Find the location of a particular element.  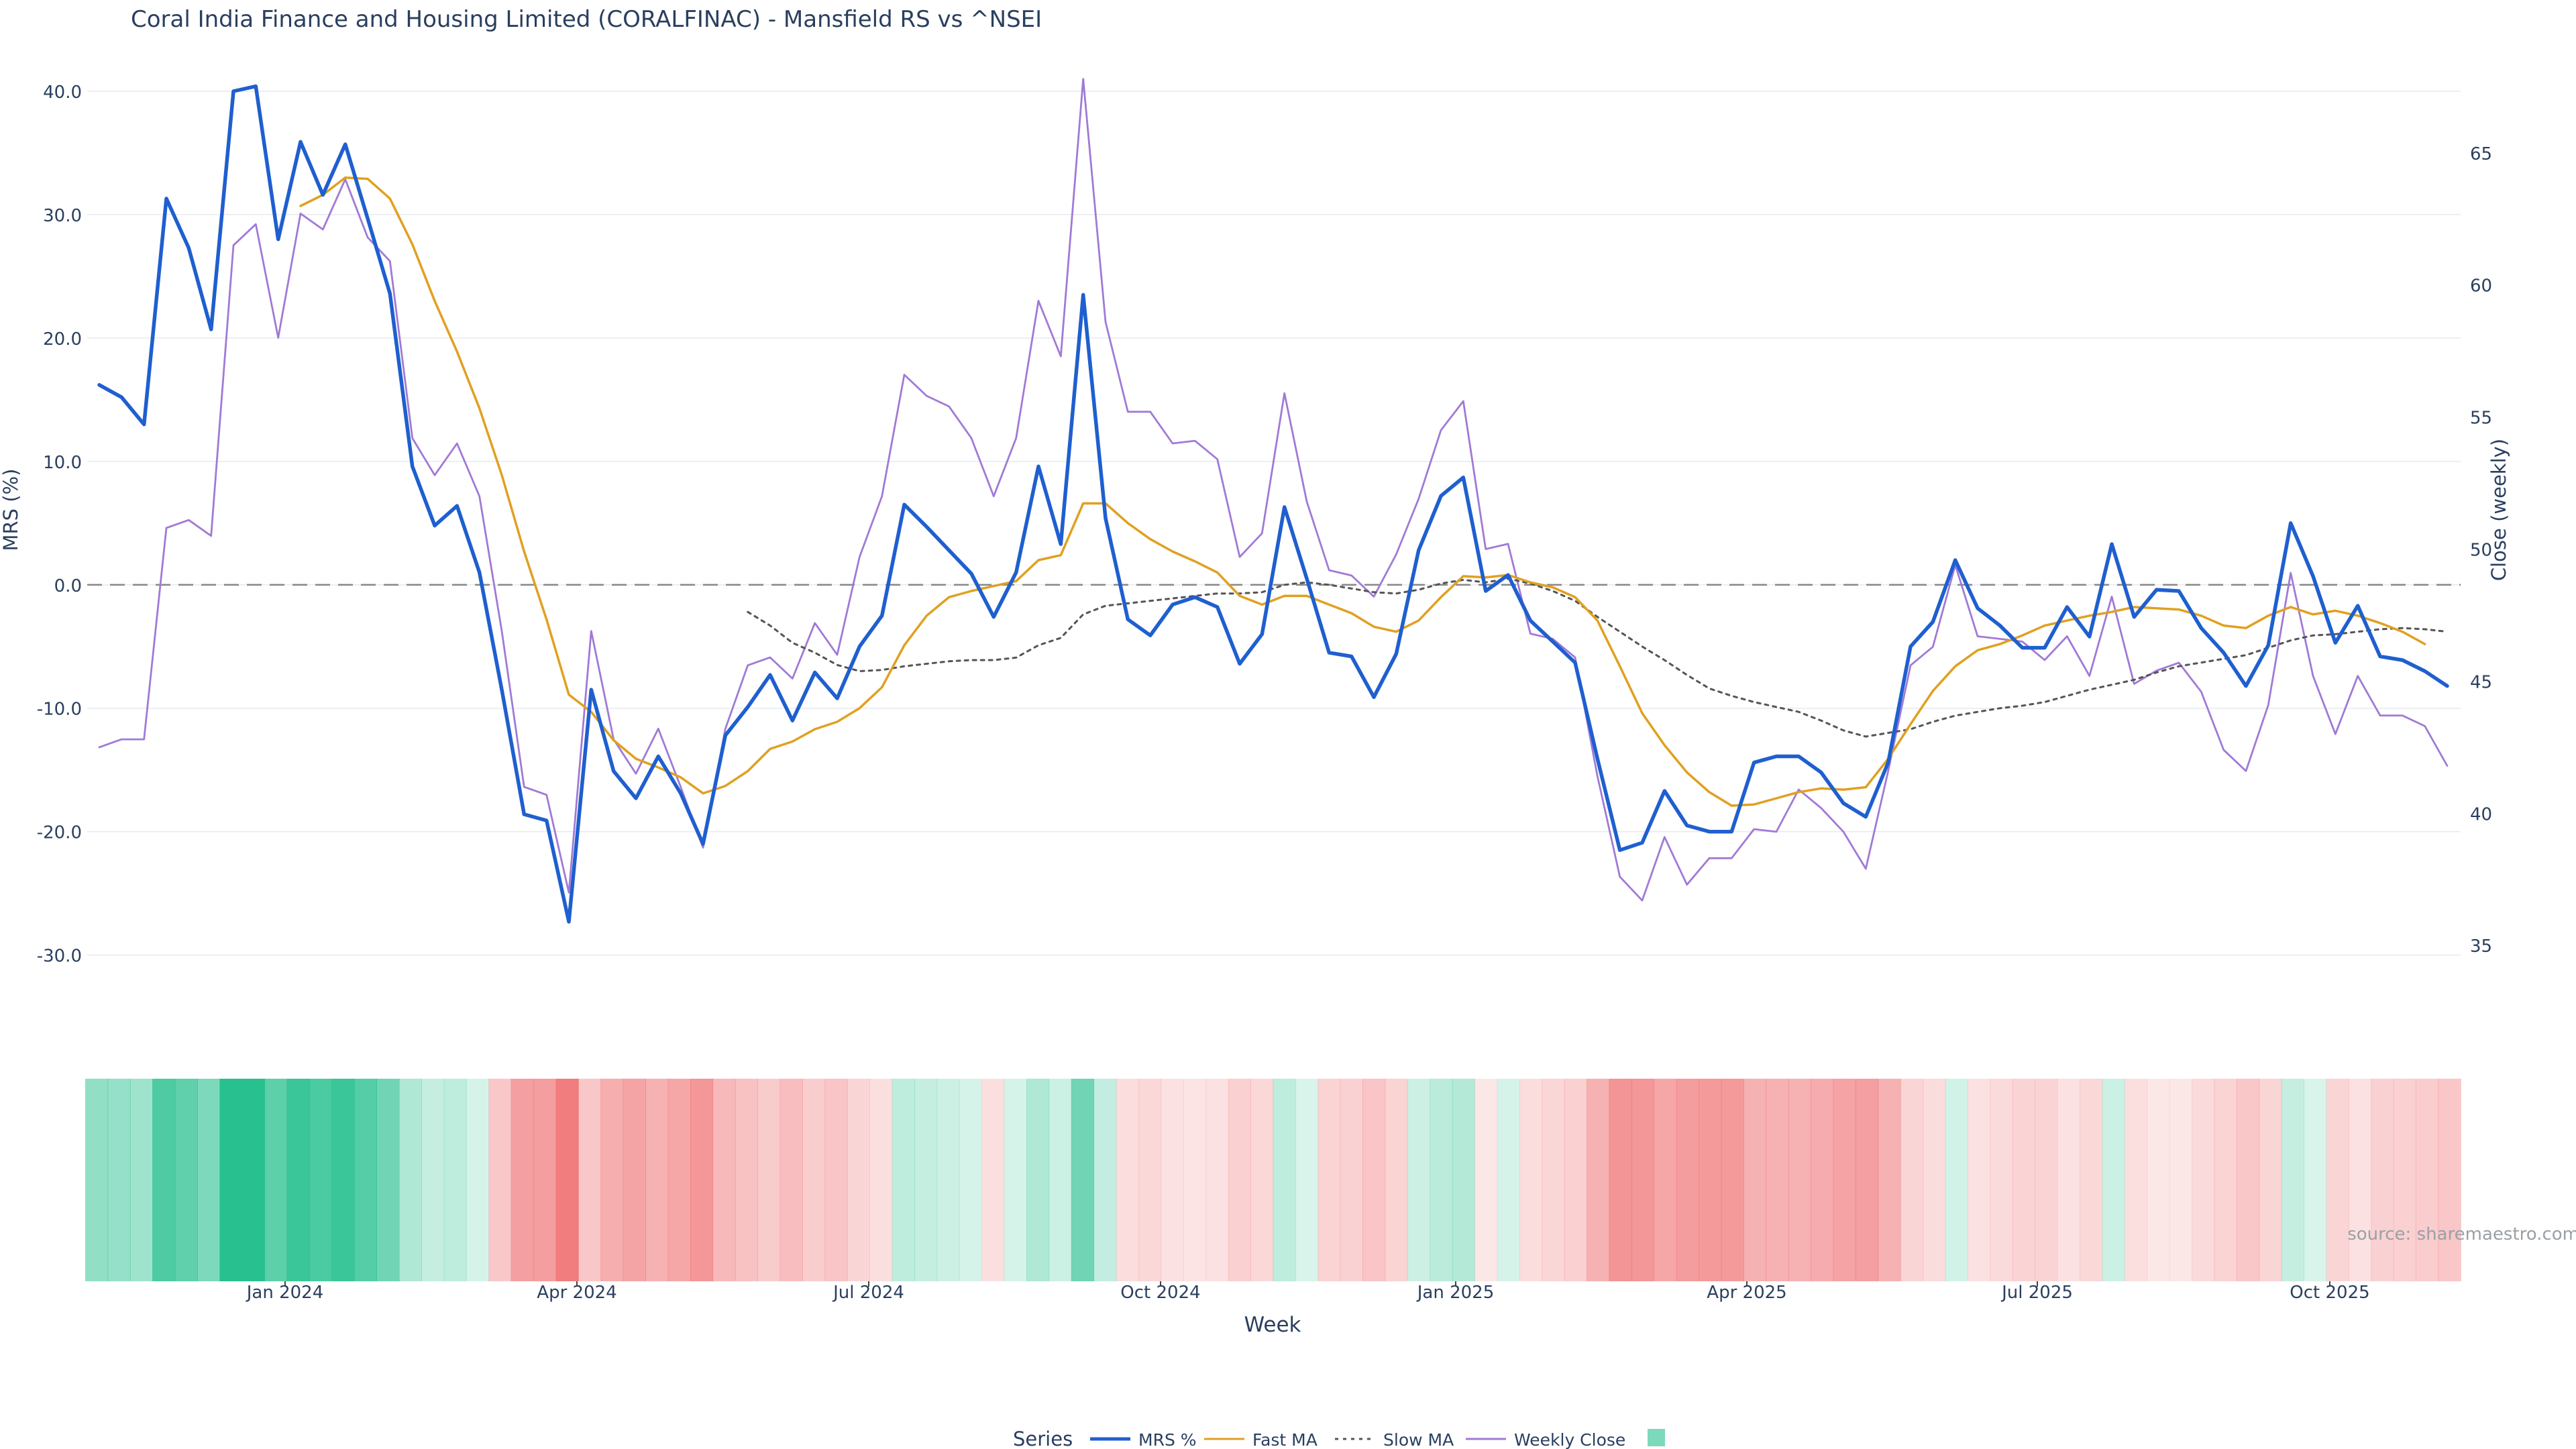

y-tick-left-label: 30.0 is located at coordinates (62, 216).